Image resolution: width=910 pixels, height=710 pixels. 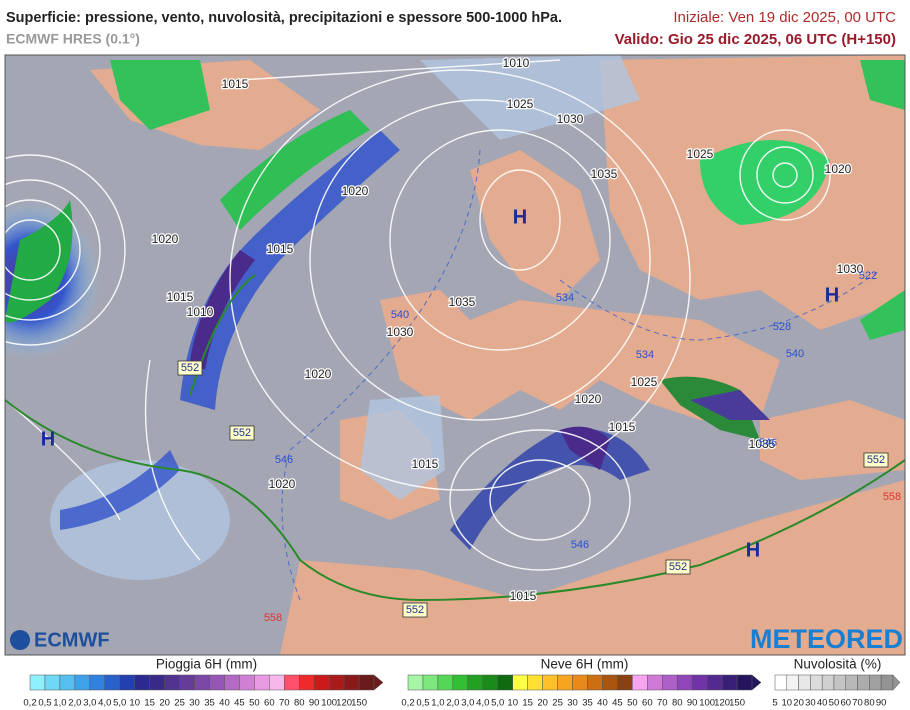 What do you see at coordinates (774, 703) in the screenshot?
I see `legend-tick: 5` at bounding box center [774, 703].